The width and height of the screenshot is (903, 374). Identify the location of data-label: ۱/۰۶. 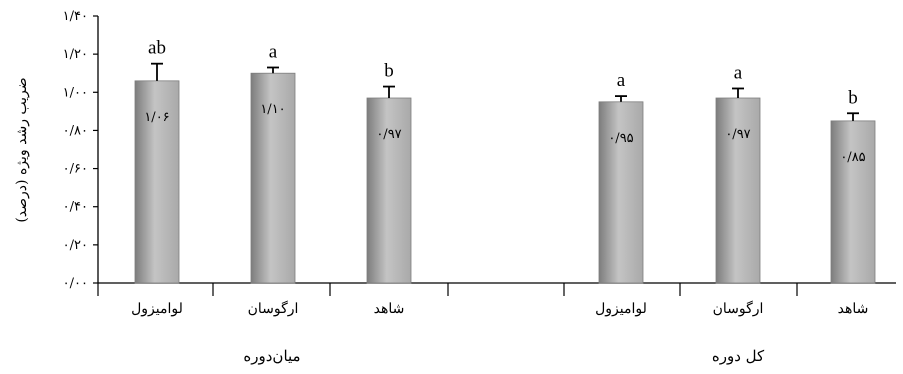
(156, 117).